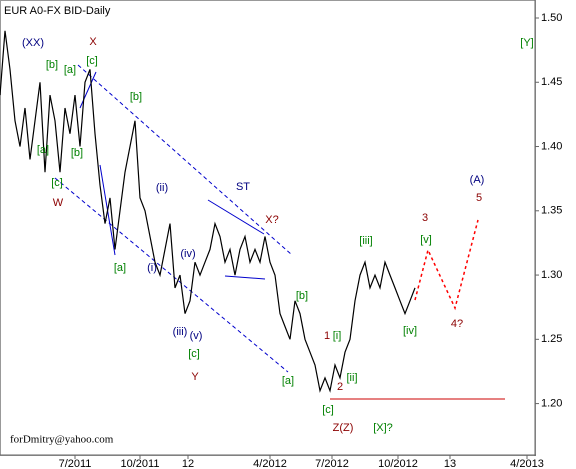 The height and width of the screenshot is (469, 576). What do you see at coordinates (327, 336) in the screenshot?
I see `wave-label: 1` at bounding box center [327, 336].